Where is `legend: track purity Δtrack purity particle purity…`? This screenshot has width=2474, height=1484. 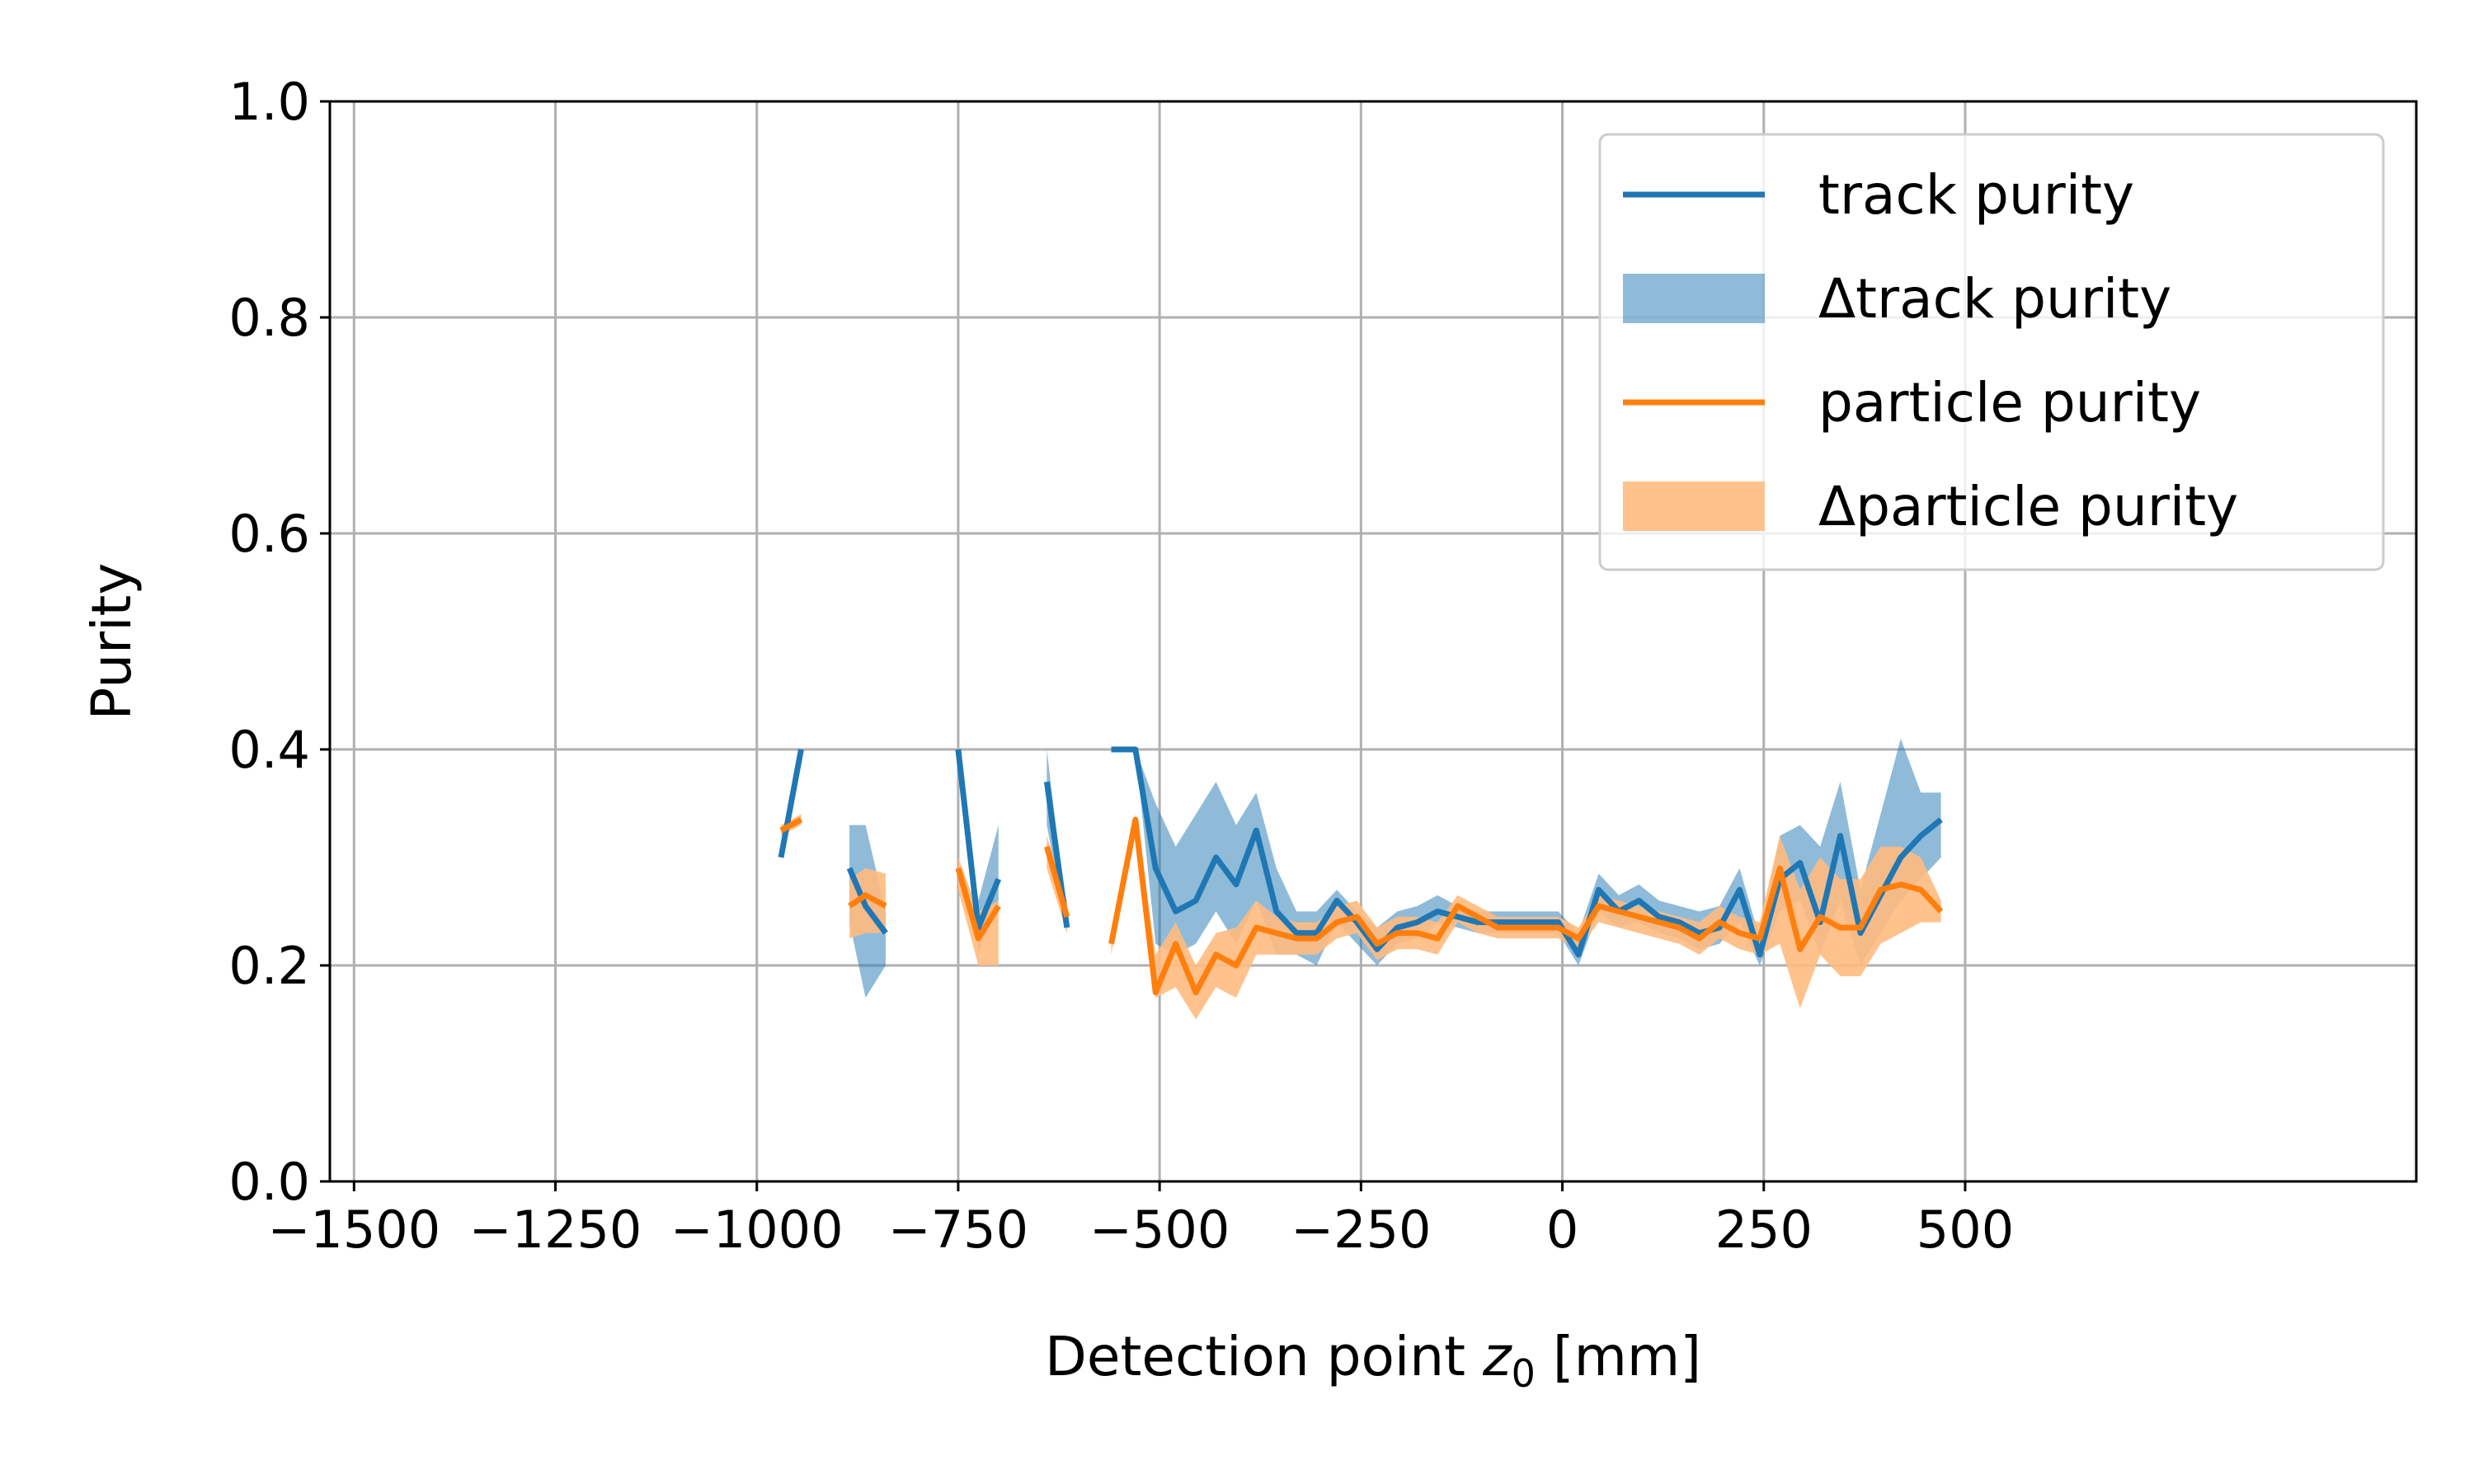
legend: track purity Δtrack purity particle purity… is located at coordinates (1991, 352).